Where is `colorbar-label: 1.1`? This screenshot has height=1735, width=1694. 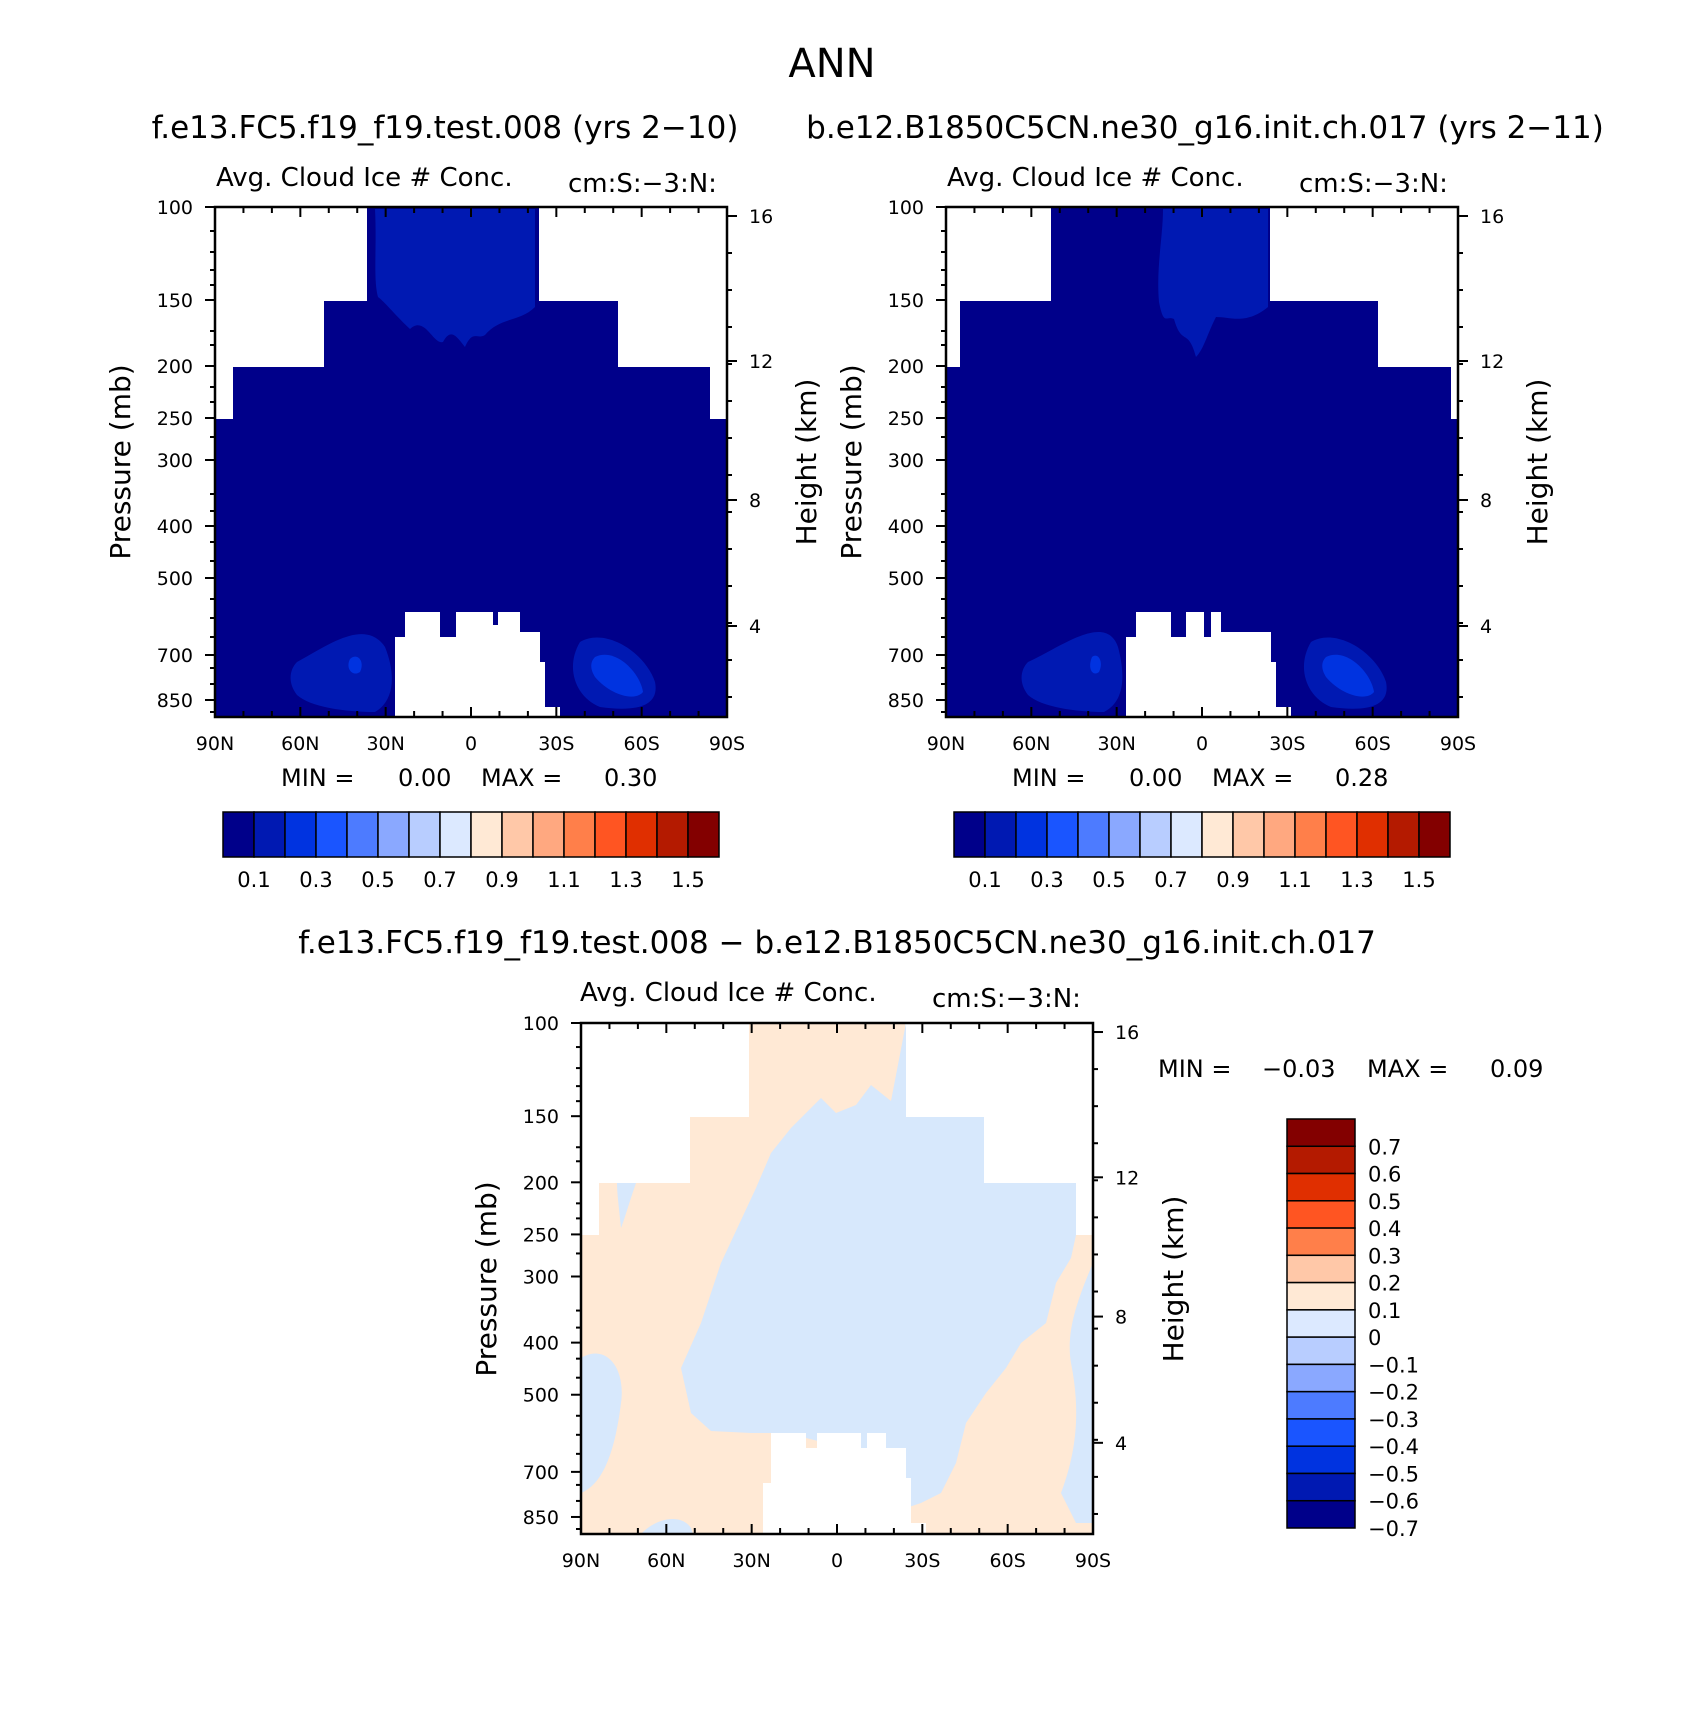
colorbar-label: 1.1 is located at coordinates (1294, 880).